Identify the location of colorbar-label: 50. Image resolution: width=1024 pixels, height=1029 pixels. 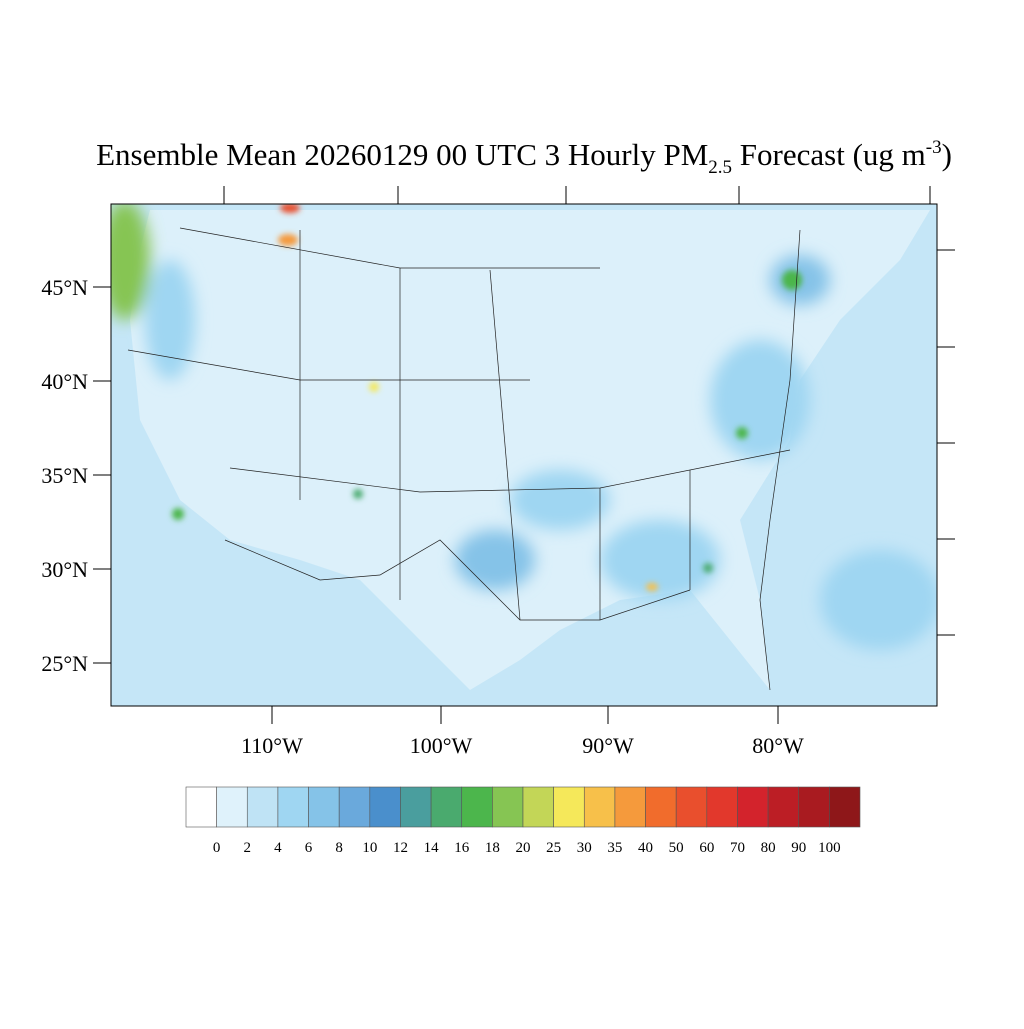
(676, 848).